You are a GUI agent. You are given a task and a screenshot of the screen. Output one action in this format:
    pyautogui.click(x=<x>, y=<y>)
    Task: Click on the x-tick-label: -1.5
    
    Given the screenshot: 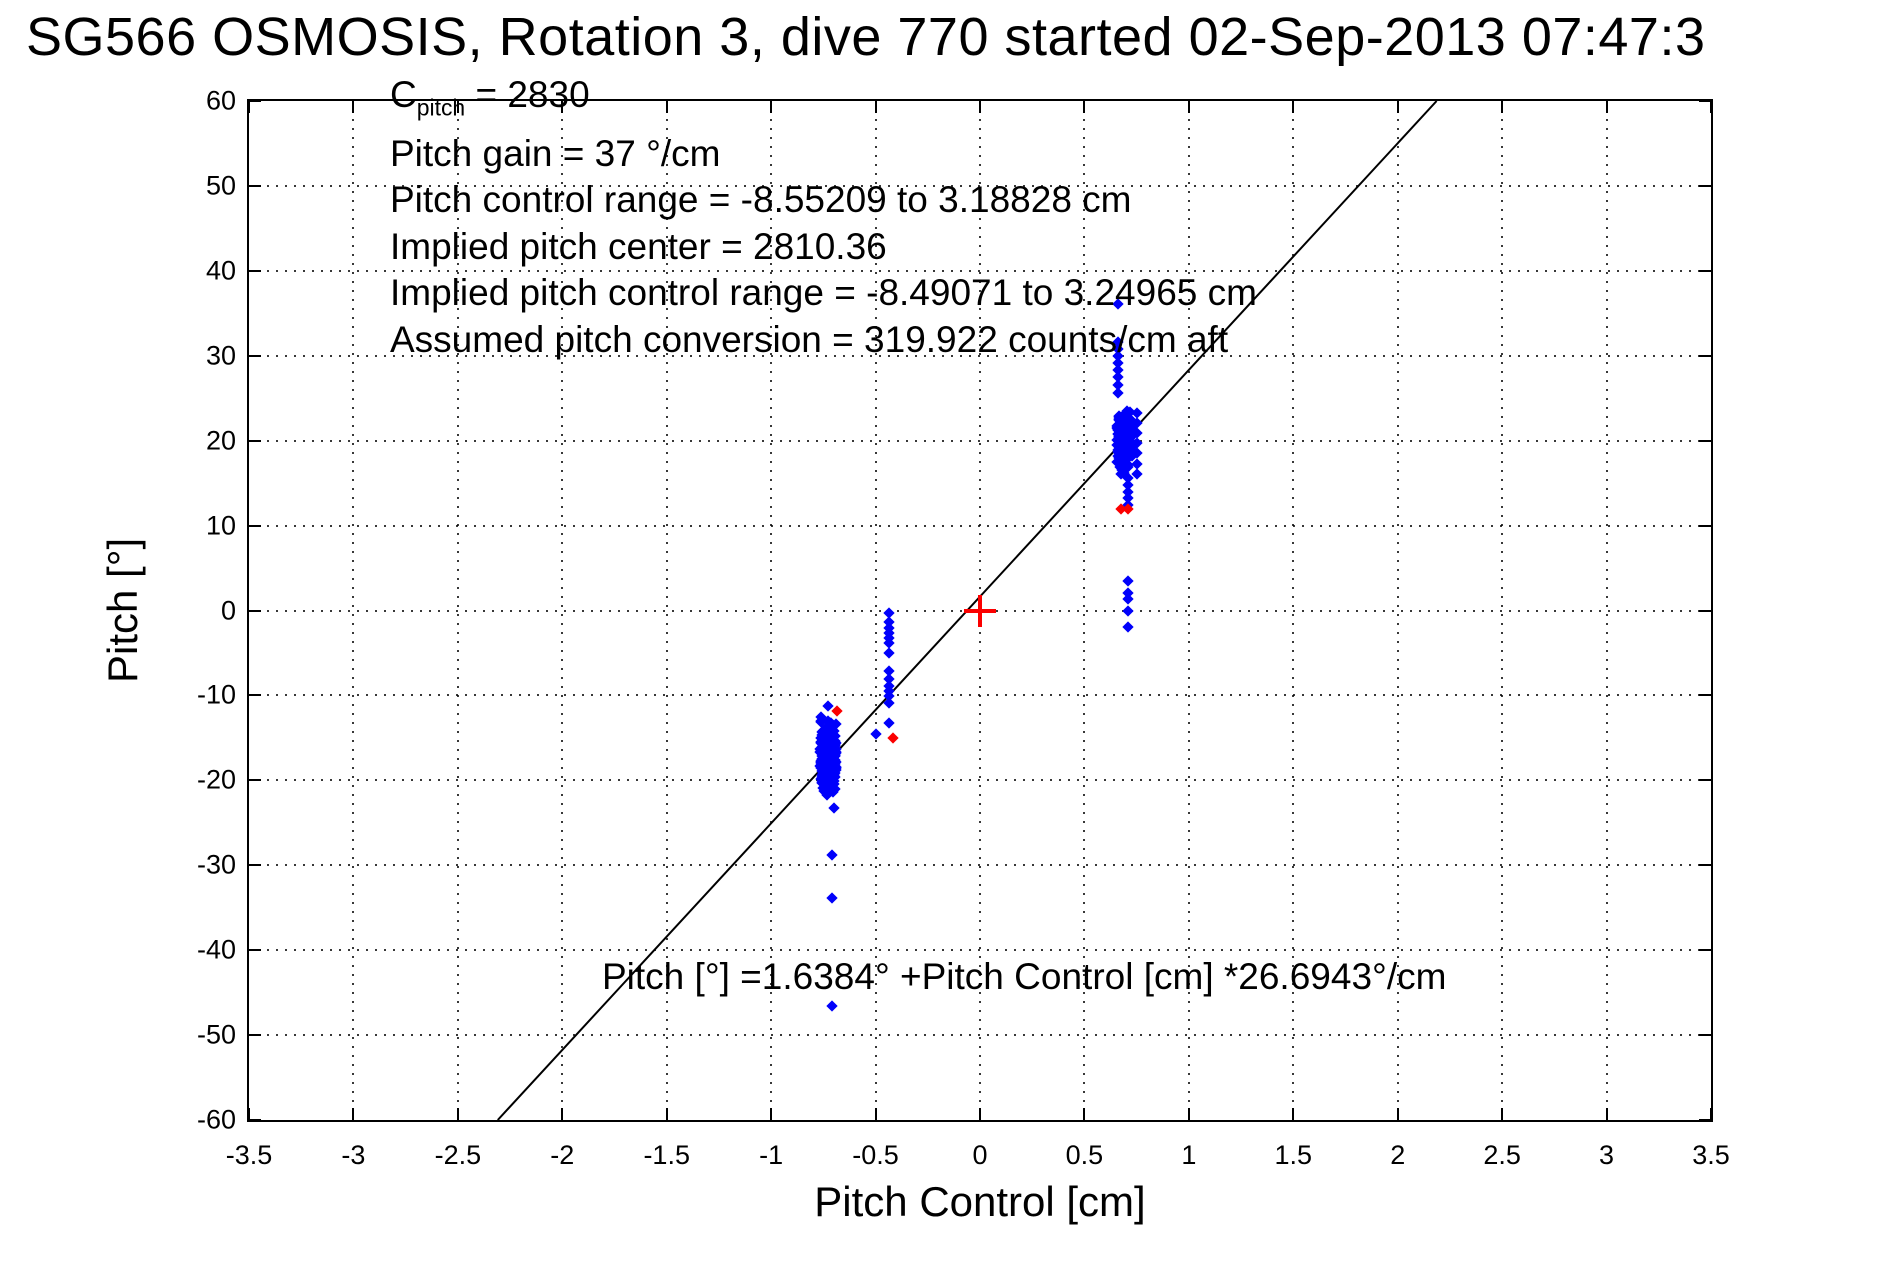 What is the action you would take?
    pyautogui.click(x=666, y=1155)
    